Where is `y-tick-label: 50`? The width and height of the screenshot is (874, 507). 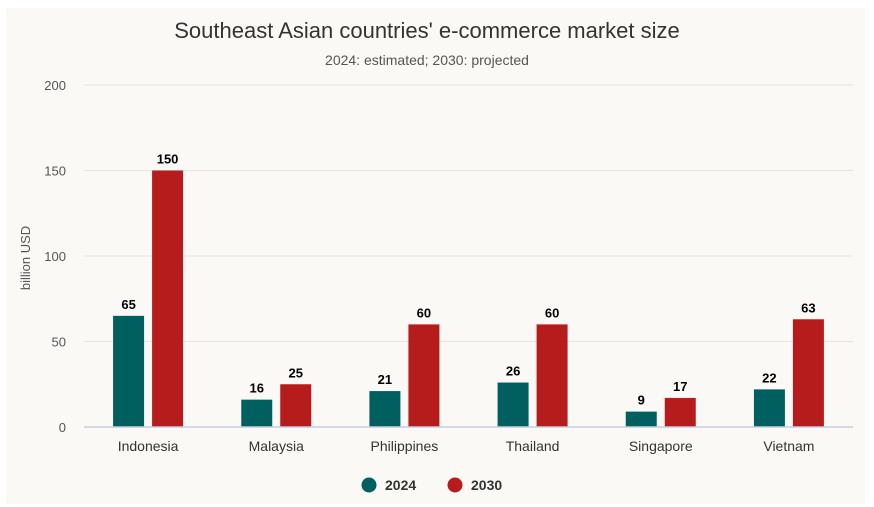
y-tick-label: 50 is located at coordinates (59, 342).